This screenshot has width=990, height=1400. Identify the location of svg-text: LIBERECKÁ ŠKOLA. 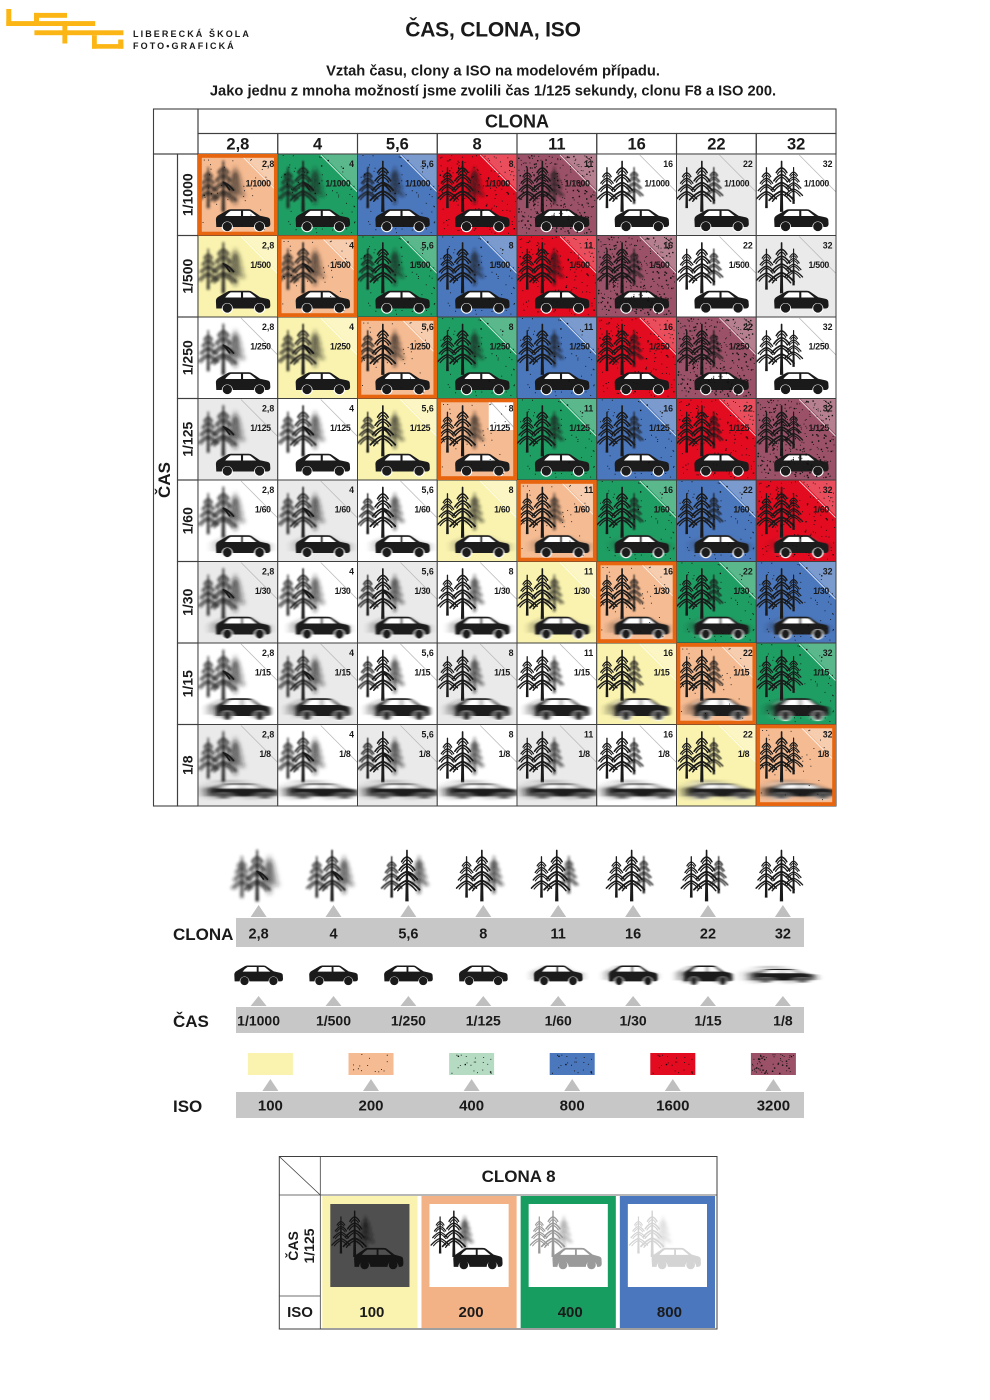
(192, 33).